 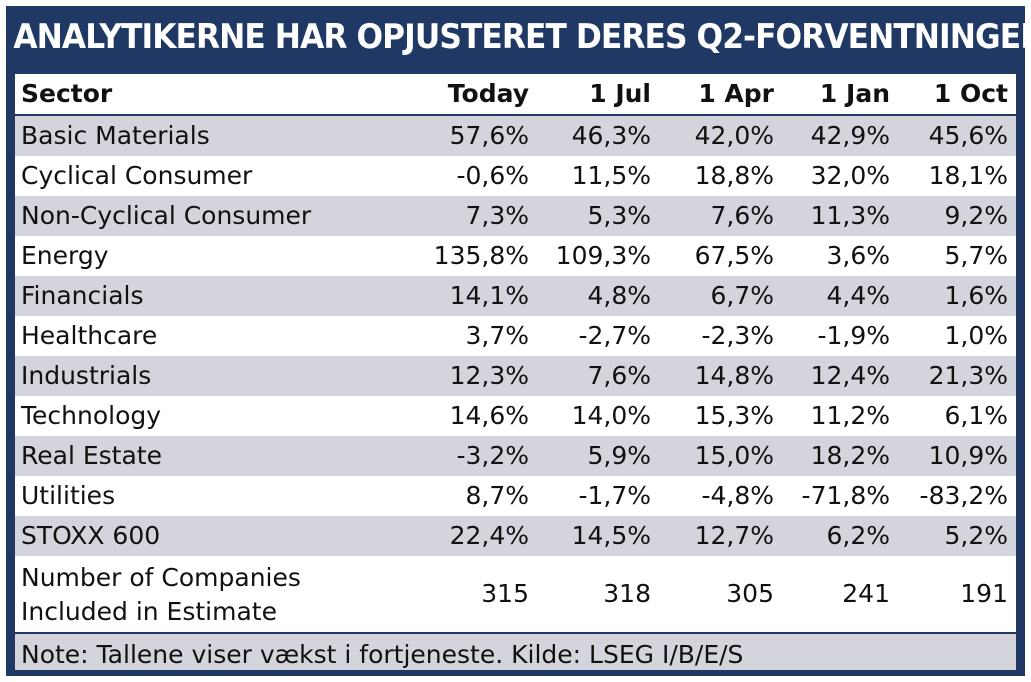 What do you see at coordinates (598, 135) in the screenshot?
I see `growth-value: 46,3%` at bounding box center [598, 135].